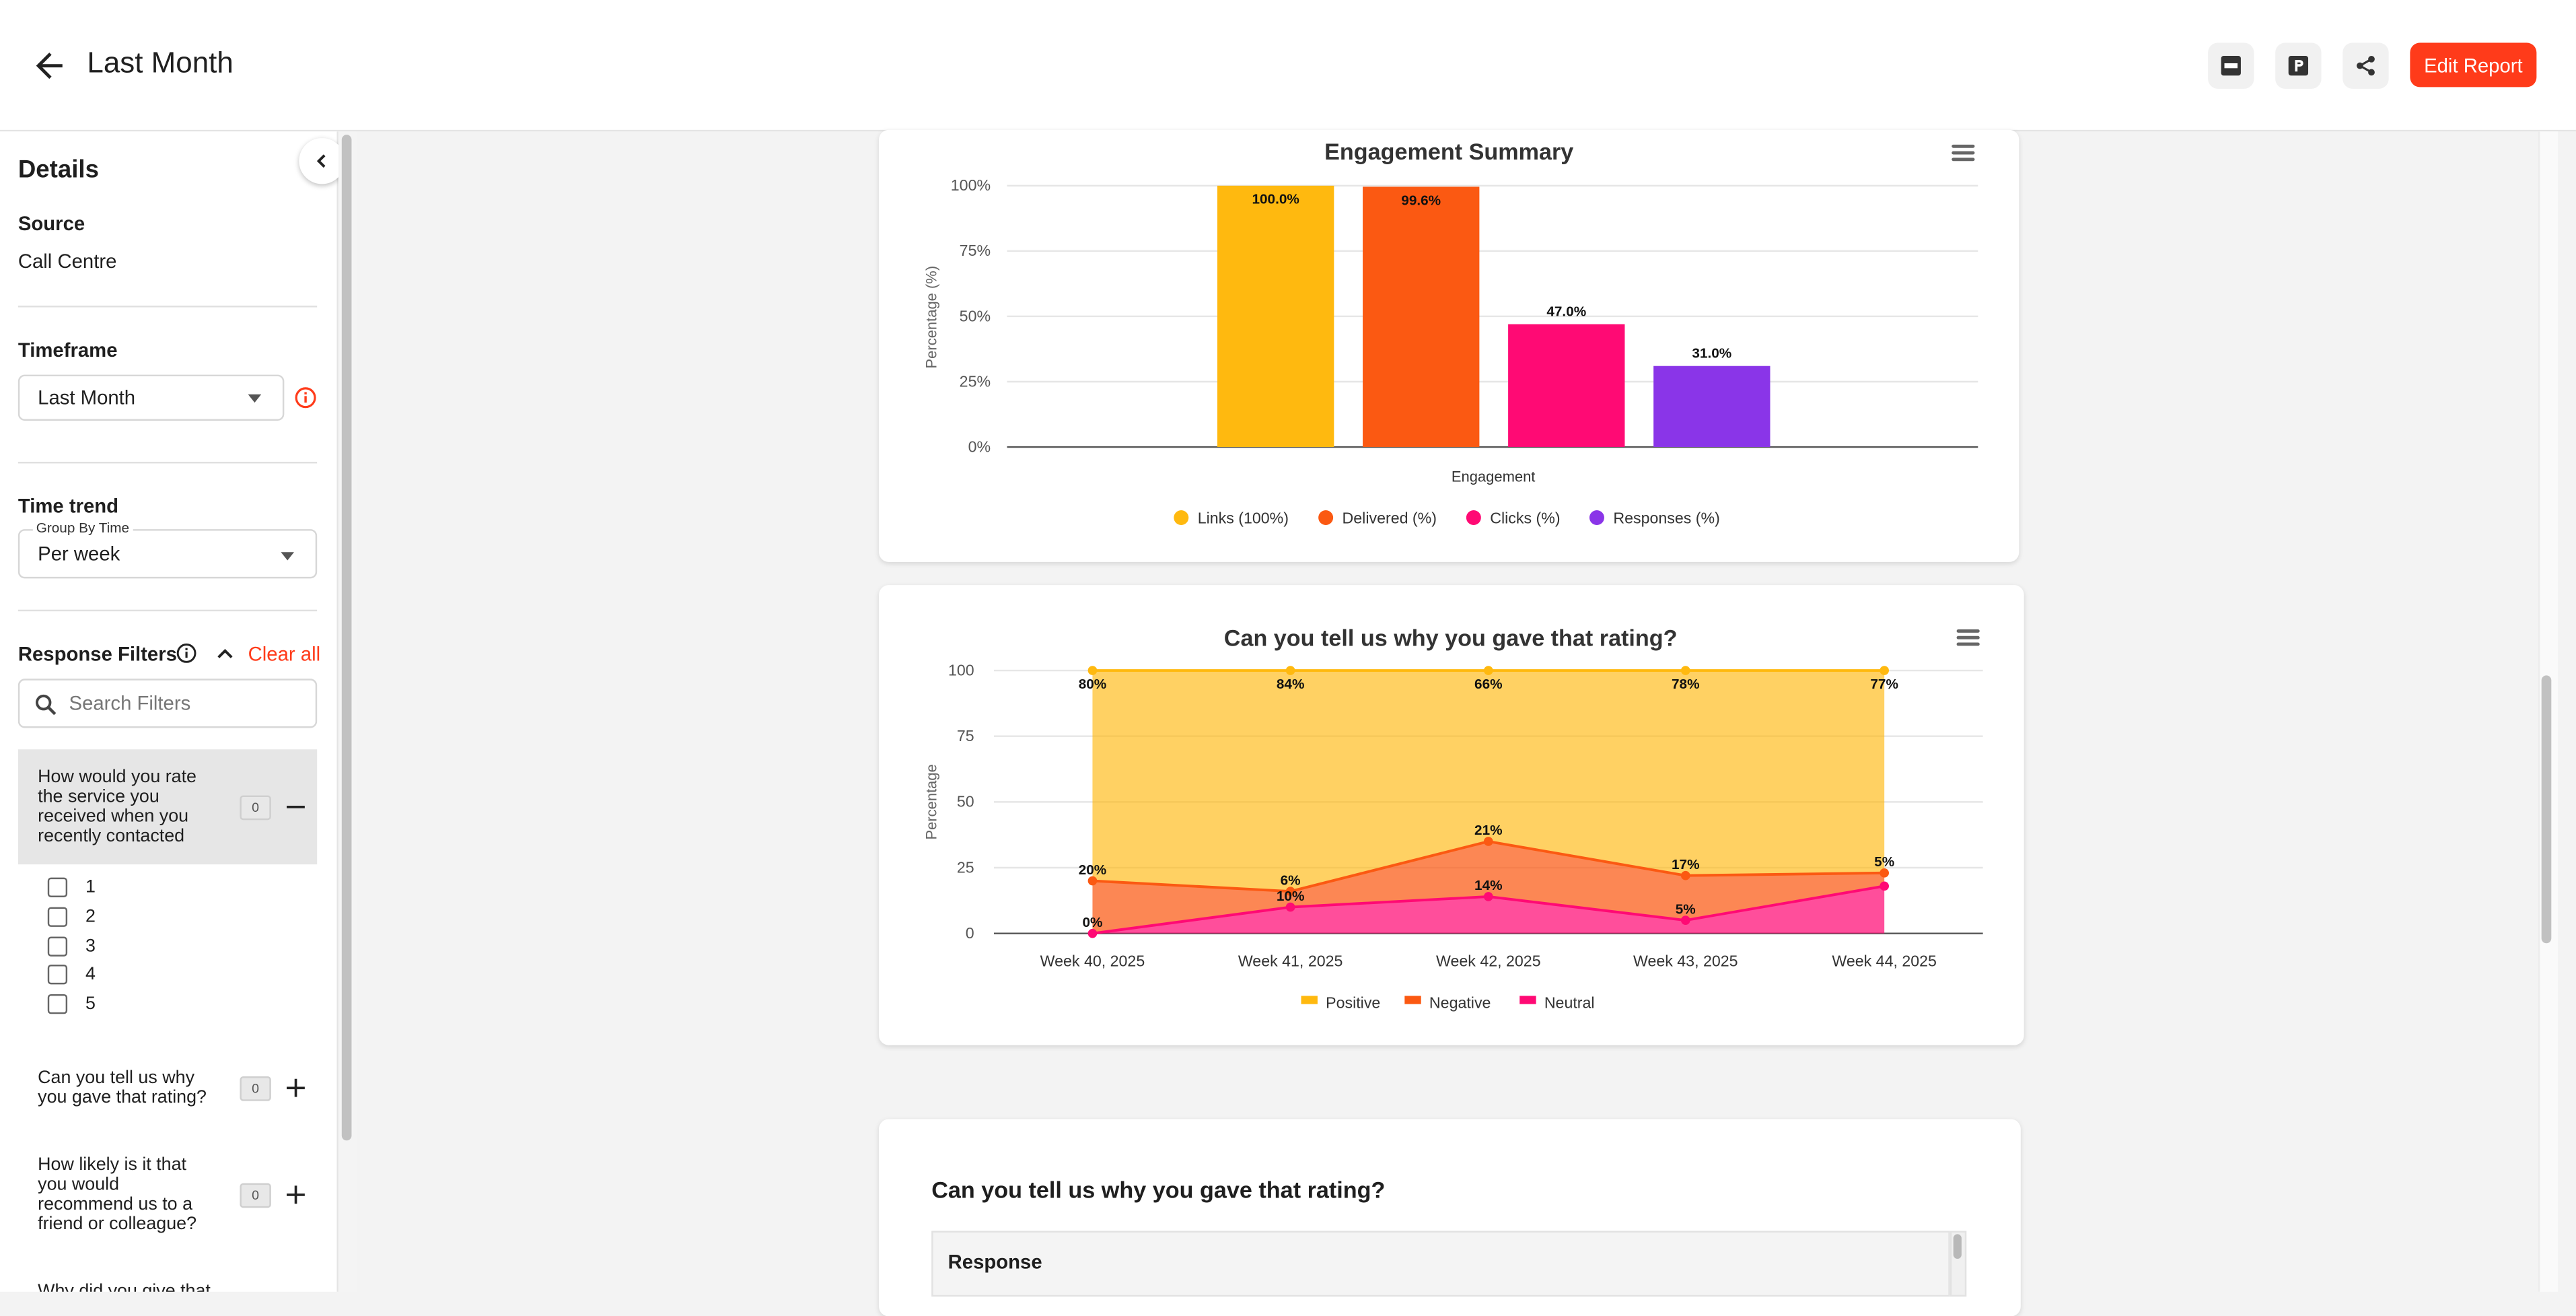 The height and width of the screenshot is (1316, 2576). Describe the element at coordinates (1275, 199) in the screenshot. I see `data-label: 100.0%` at that location.